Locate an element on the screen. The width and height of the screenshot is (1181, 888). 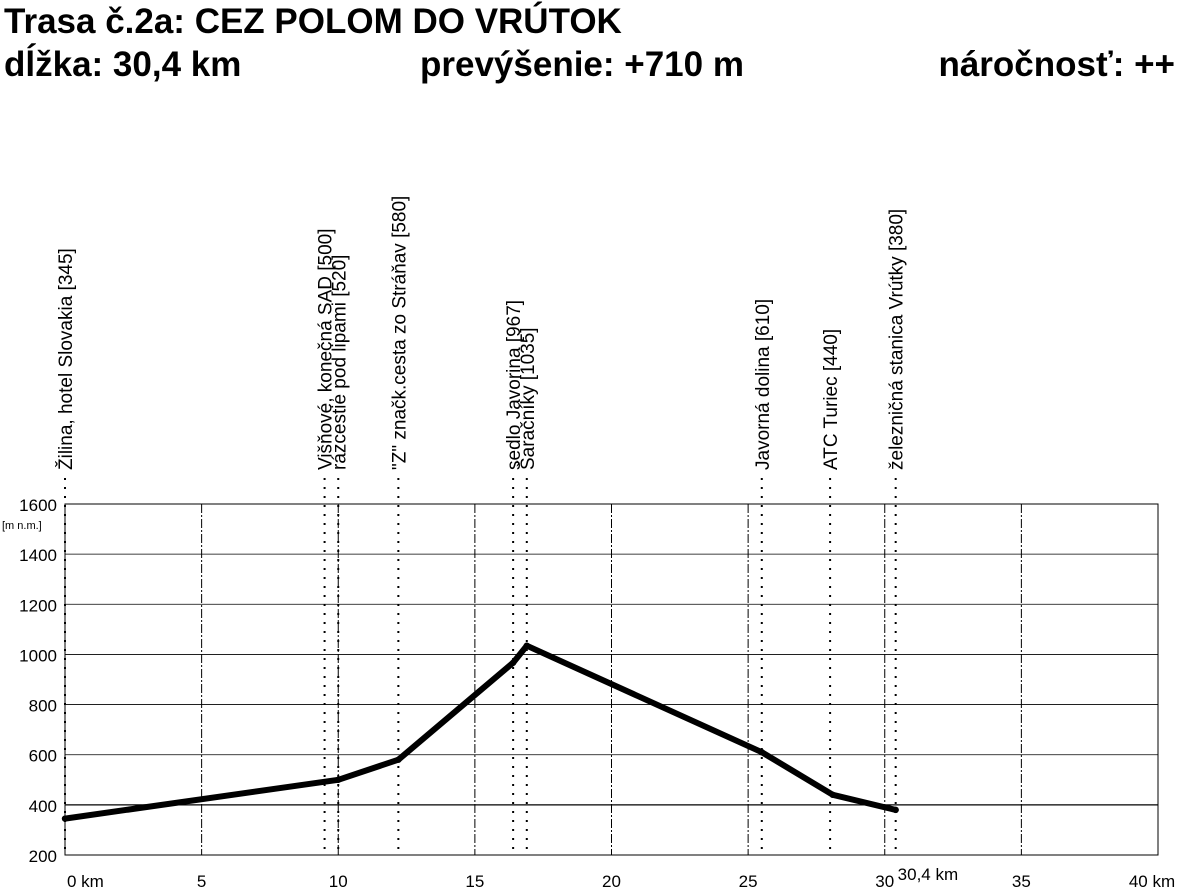
y-tick-label: 800 is located at coordinates (43, 706).